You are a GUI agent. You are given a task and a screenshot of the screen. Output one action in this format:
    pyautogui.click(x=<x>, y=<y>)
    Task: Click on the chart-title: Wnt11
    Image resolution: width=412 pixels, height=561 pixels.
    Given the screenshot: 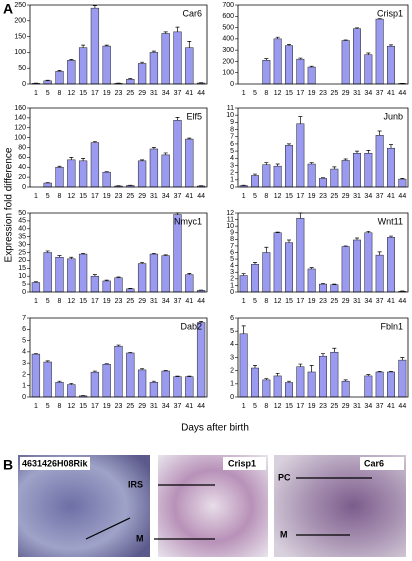 What is the action you would take?
    pyautogui.click(x=390, y=221)
    